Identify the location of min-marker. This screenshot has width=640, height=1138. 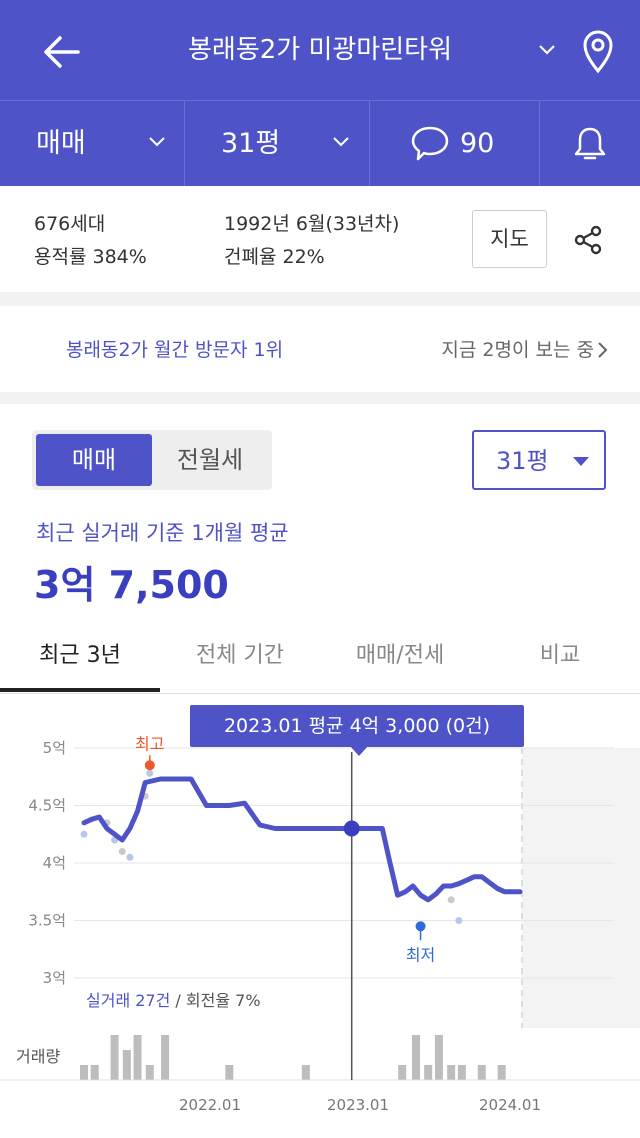
(420, 926).